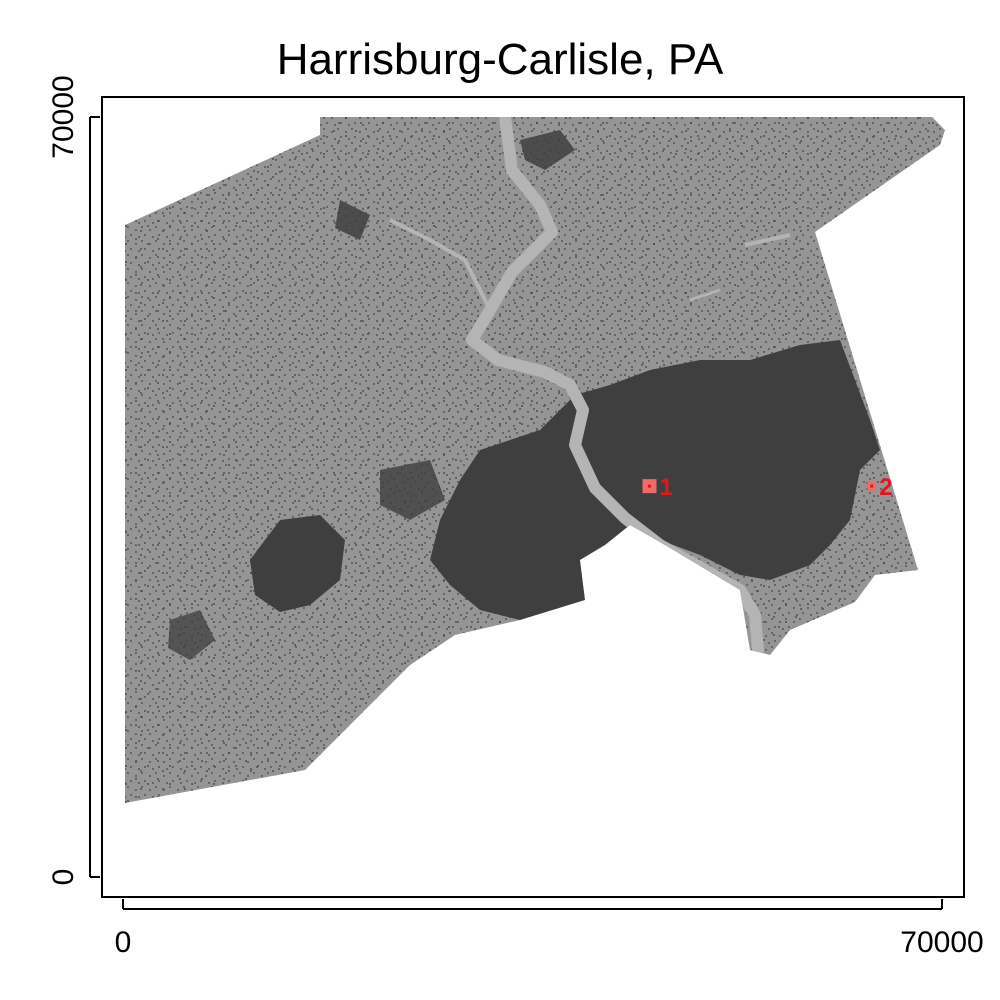  I want to click on marker-label: 2, so click(885, 487).